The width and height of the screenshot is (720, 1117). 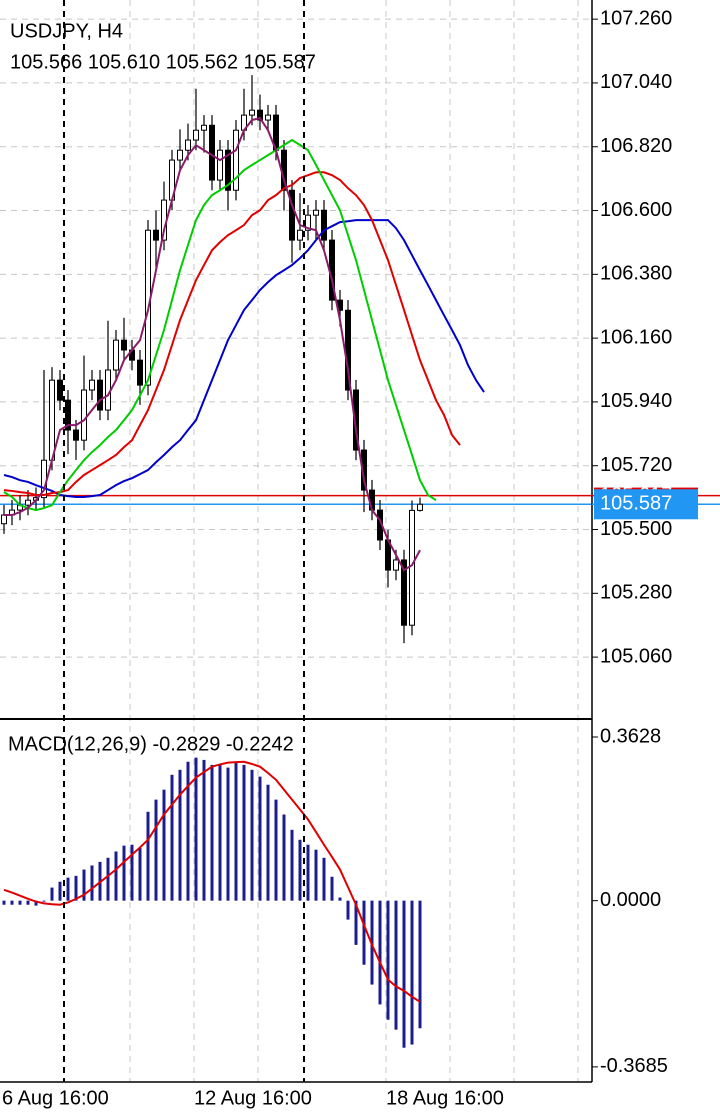 I want to click on y-tick-label: 107.040, so click(x=636, y=82).